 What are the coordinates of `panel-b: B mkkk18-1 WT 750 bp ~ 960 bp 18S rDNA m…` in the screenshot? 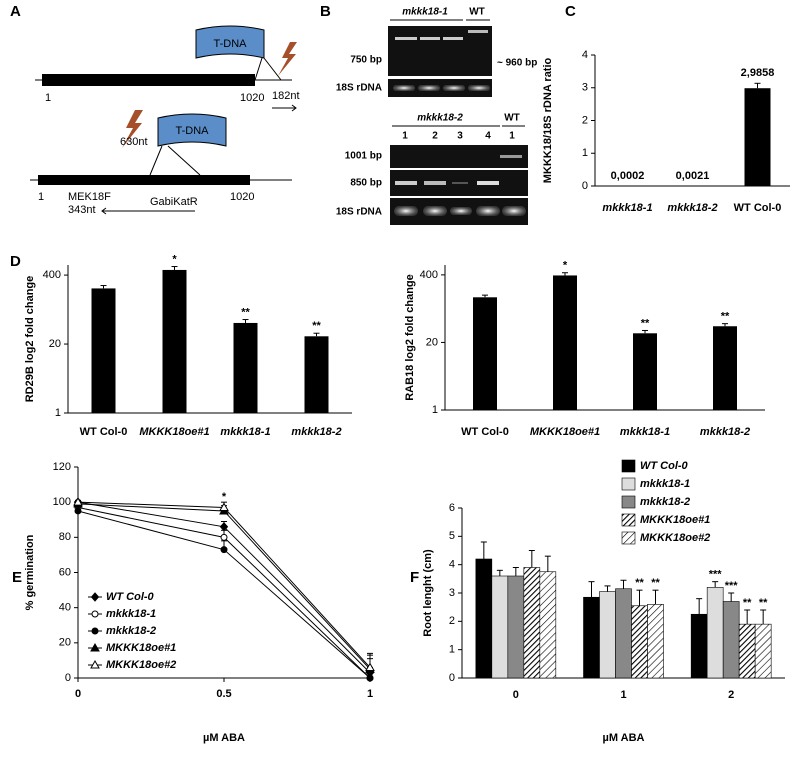 It's located at (428, 114).